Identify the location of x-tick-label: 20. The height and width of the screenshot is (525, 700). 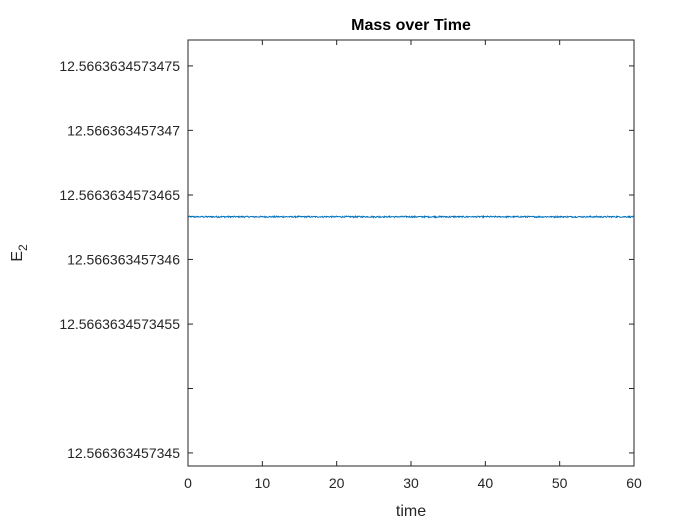
(337, 483).